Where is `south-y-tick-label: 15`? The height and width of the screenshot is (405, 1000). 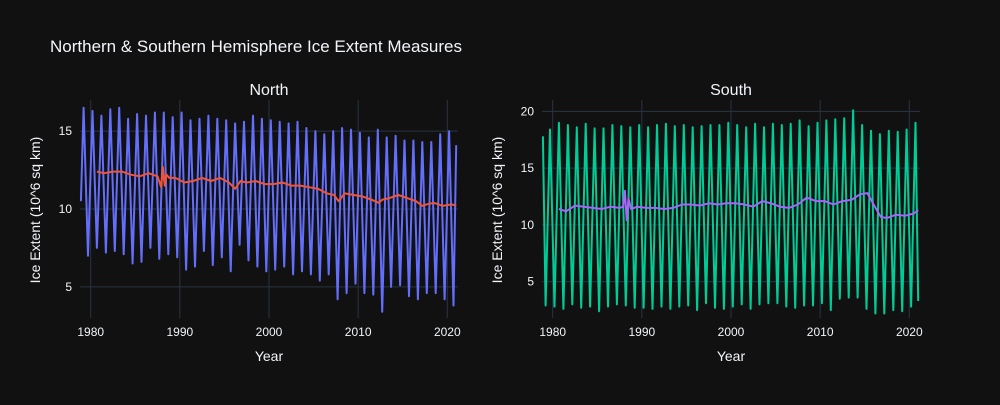 south-y-tick-label: 15 is located at coordinates (528, 168).